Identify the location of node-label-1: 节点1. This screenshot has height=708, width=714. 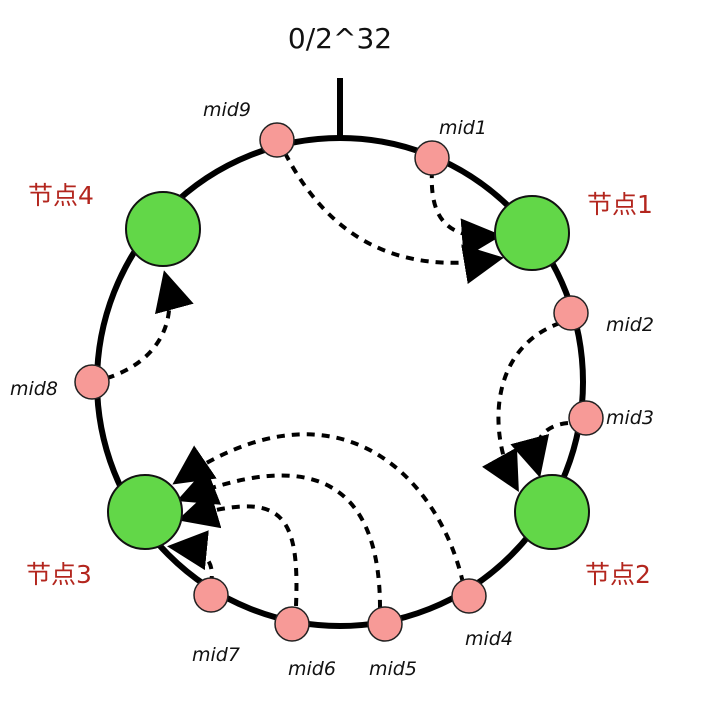
(620, 204).